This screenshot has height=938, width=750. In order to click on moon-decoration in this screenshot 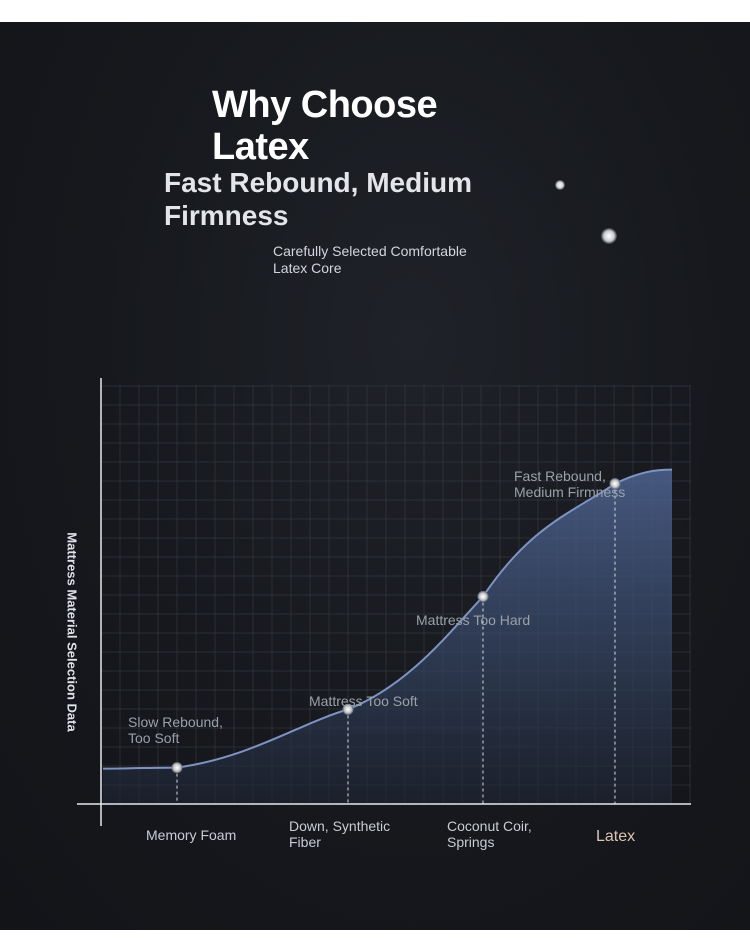, I will do `click(609, 236)`.